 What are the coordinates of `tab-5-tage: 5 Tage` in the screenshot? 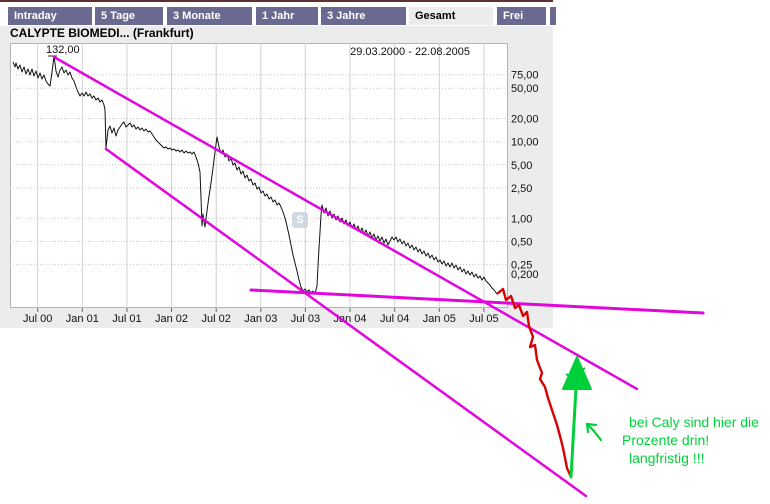 It's located at (129, 16).